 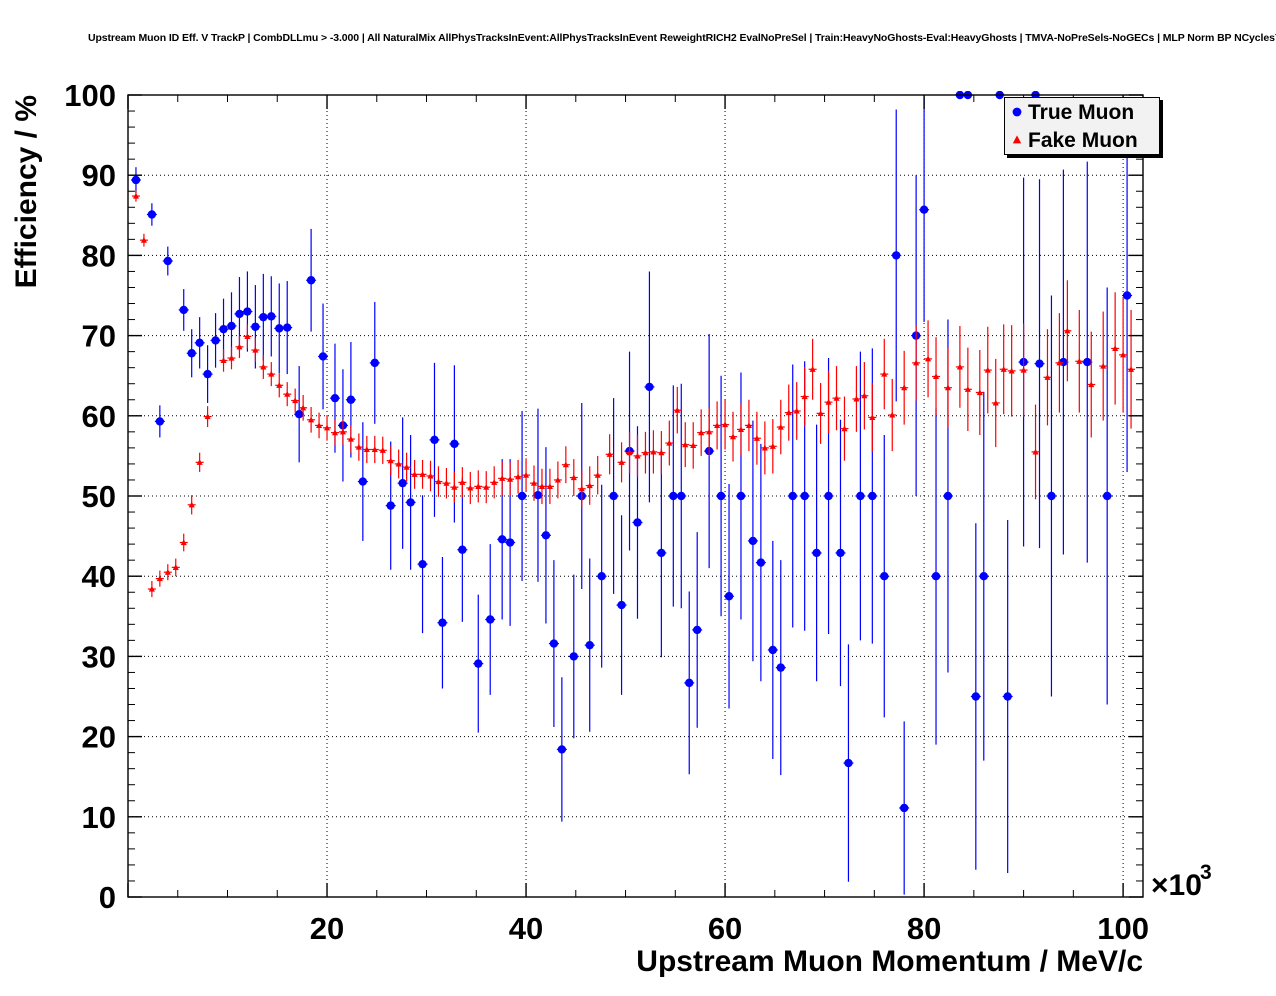 What do you see at coordinates (1082, 126) in the screenshot?
I see `legend: True Muon Fake Muon` at bounding box center [1082, 126].